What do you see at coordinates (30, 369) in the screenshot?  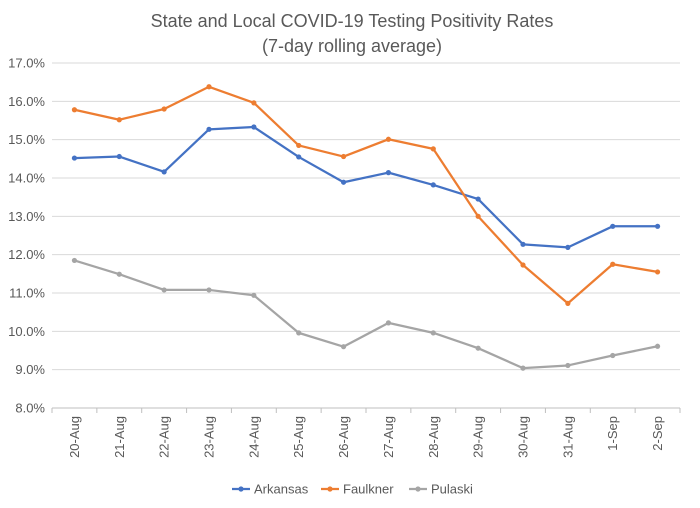 I see `y-tick-label: 9.0%` at bounding box center [30, 369].